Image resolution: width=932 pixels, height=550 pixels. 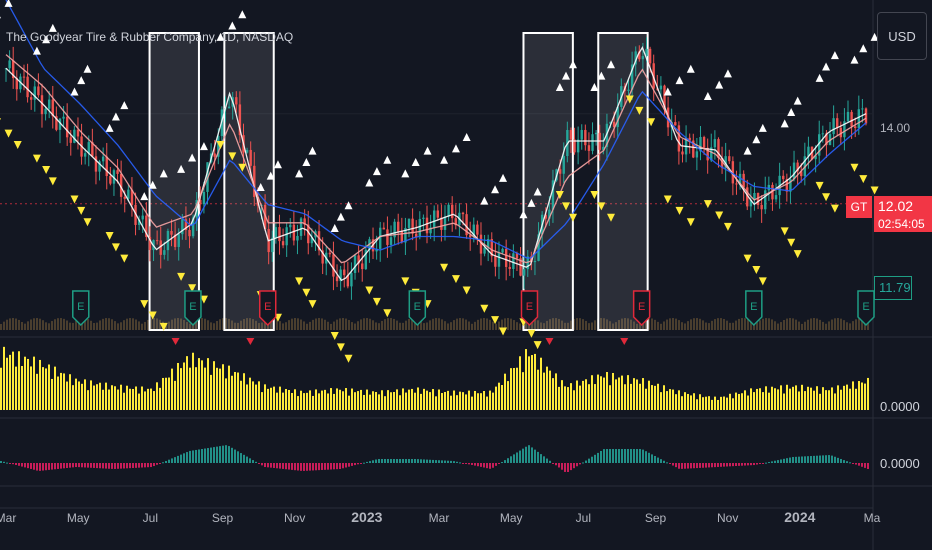 I want to click on earnings-marker-shape, so click(x=267, y=308).